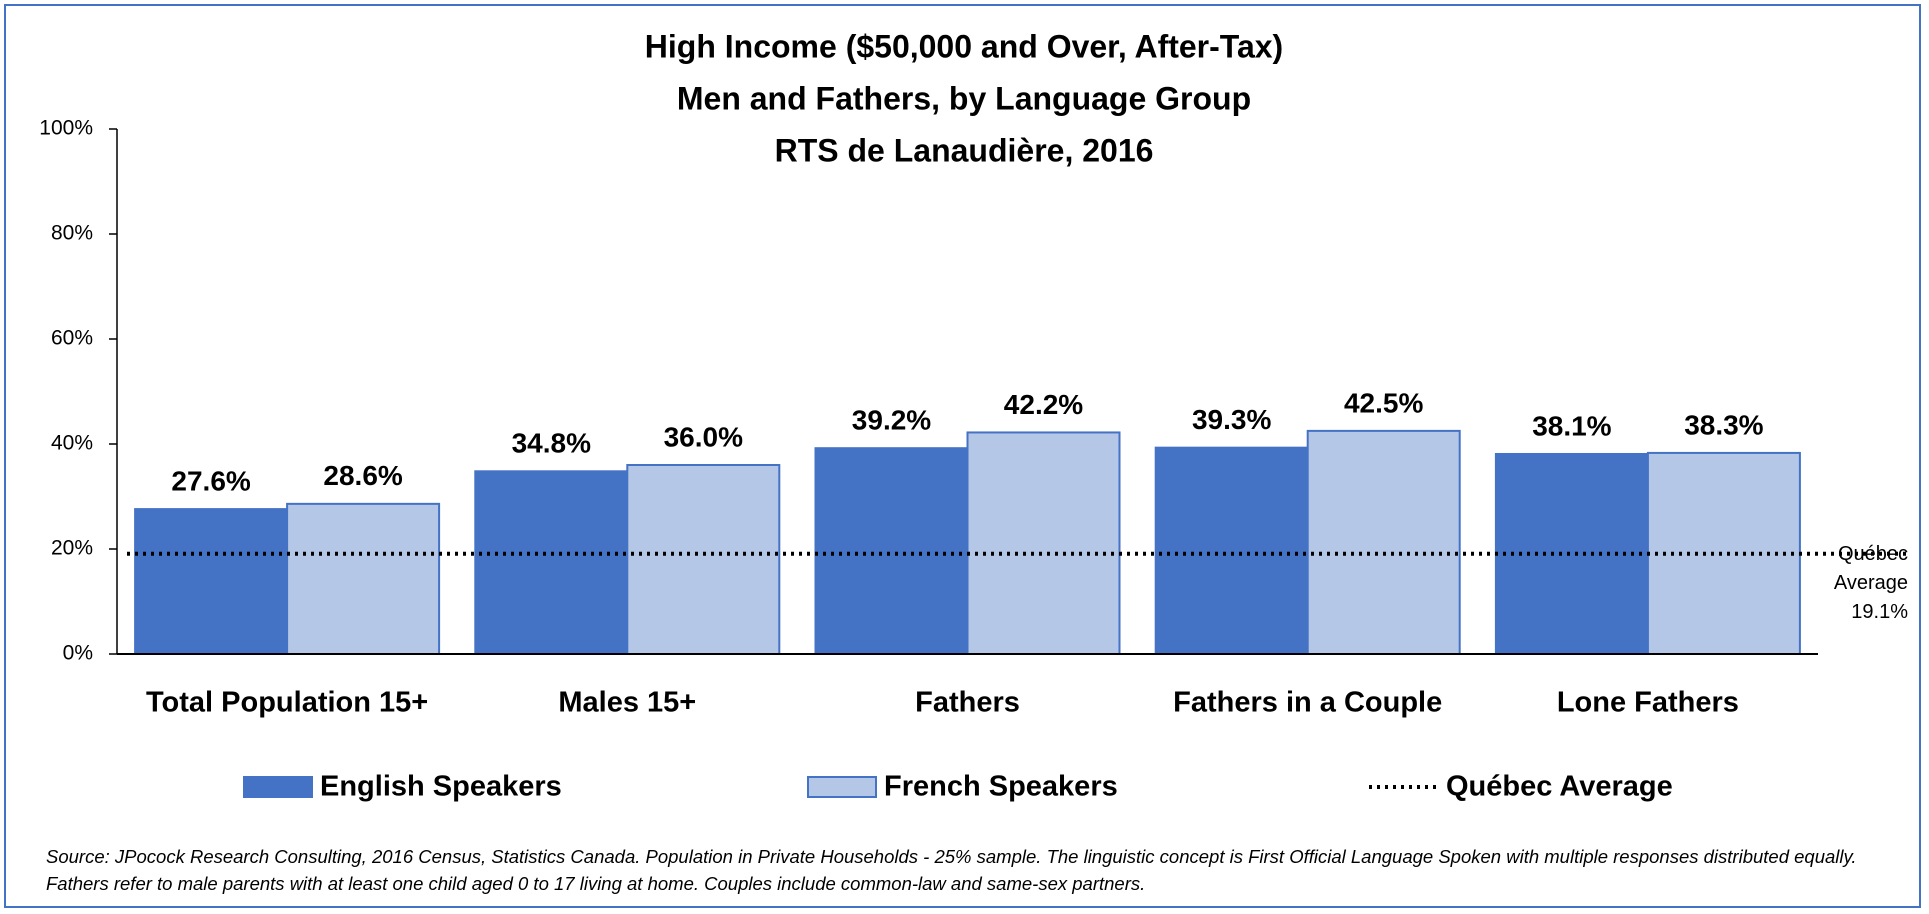 This screenshot has width=1929, height=914. Describe the element at coordinates (964, 98) in the screenshot. I see `chart-title: Men and Fathers, by Language Group` at that location.